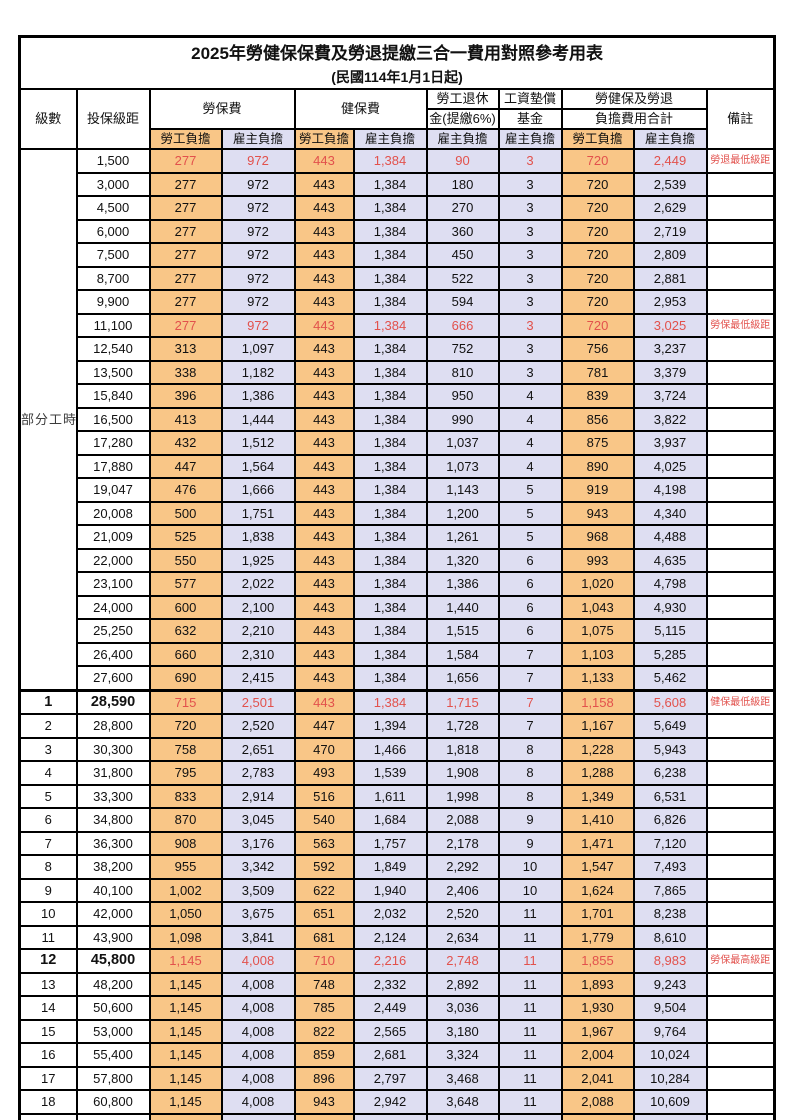  Describe the element at coordinates (398, 607) in the screenshot. I see `table-row: 24,000 600 2,100 443 1,384 1,440 6 1,043 4,930` at that location.